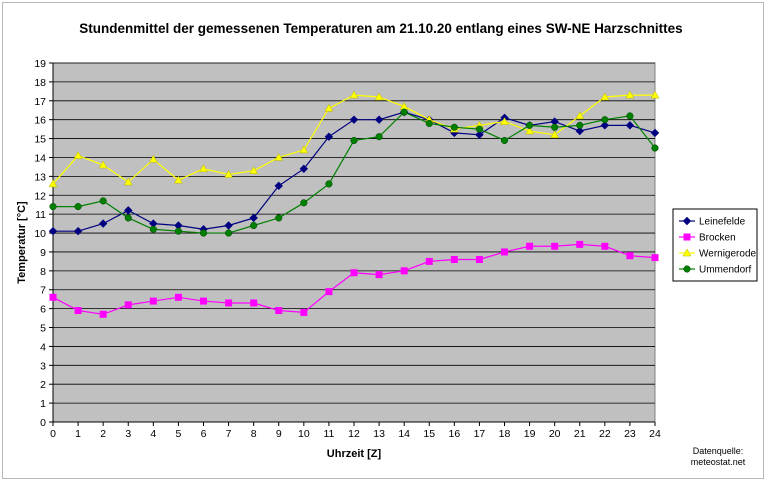 The image size is (768, 483). What do you see at coordinates (725, 270) in the screenshot?
I see `legend-label-ummendorf: Ummendorf` at bounding box center [725, 270].